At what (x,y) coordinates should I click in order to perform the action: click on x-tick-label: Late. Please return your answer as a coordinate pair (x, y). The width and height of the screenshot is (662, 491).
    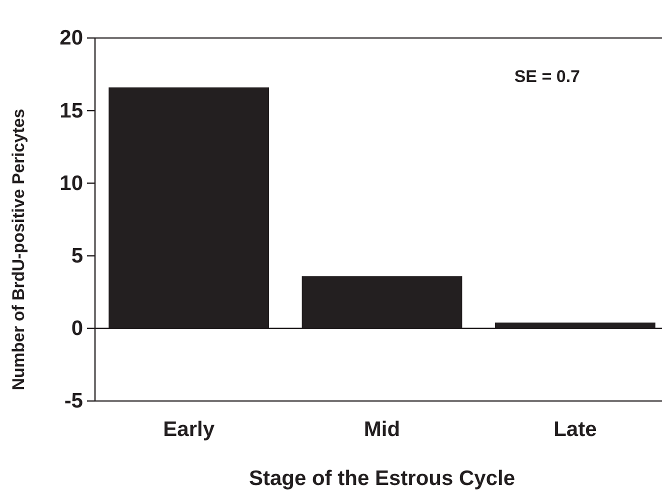
    Looking at the image, I should click on (575, 429).